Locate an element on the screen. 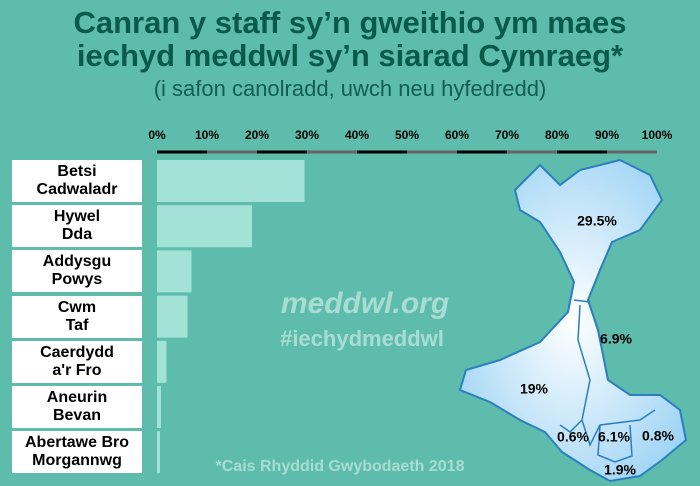 Image resolution: width=700 pixels, height=486 pixels. x-tick-label: 0% is located at coordinates (157, 135).